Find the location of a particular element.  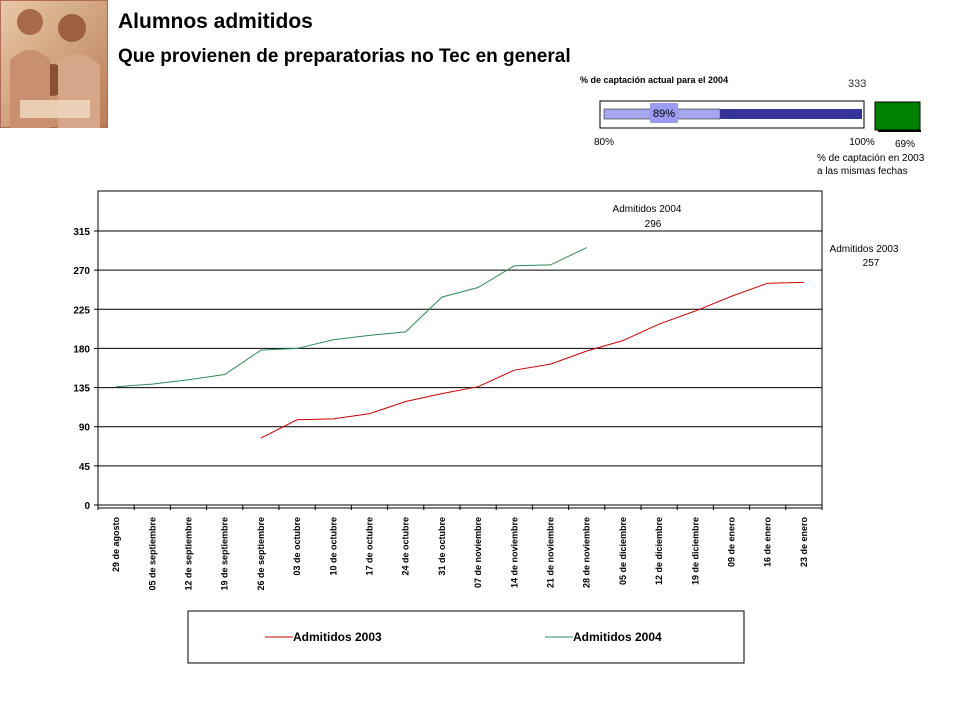

prev-year-label: 69% is located at coordinates (905, 144).